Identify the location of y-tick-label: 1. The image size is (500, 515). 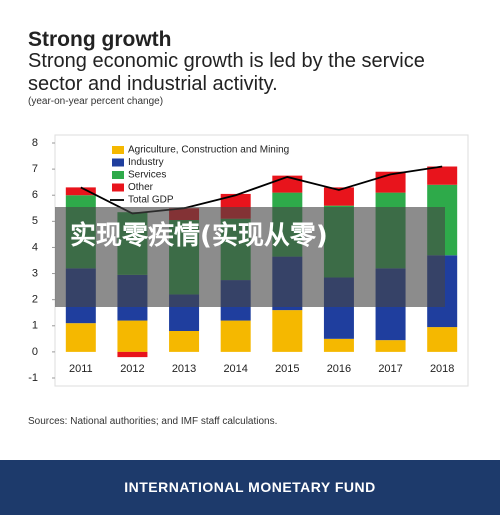
(35, 326).